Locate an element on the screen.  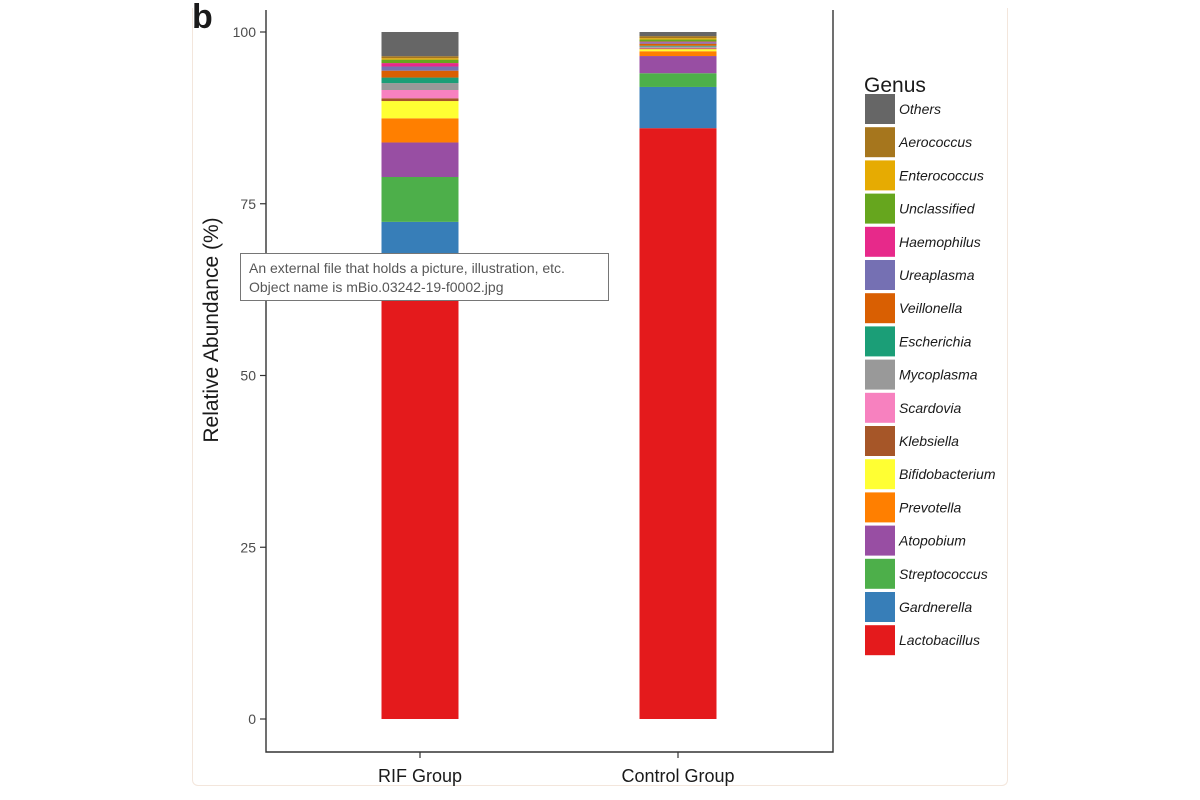
legend-label-streptococcus: Streptococcus is located at coordinates (943, 574).